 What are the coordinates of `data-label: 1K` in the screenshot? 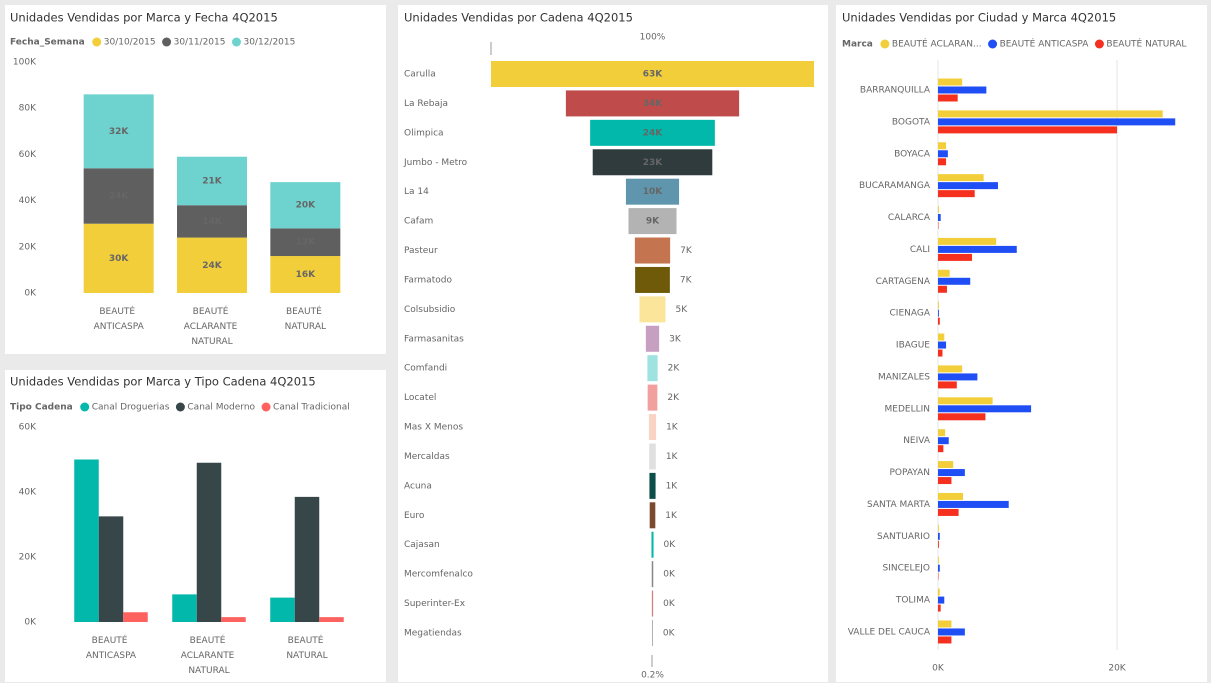 It's located at (672, 457).